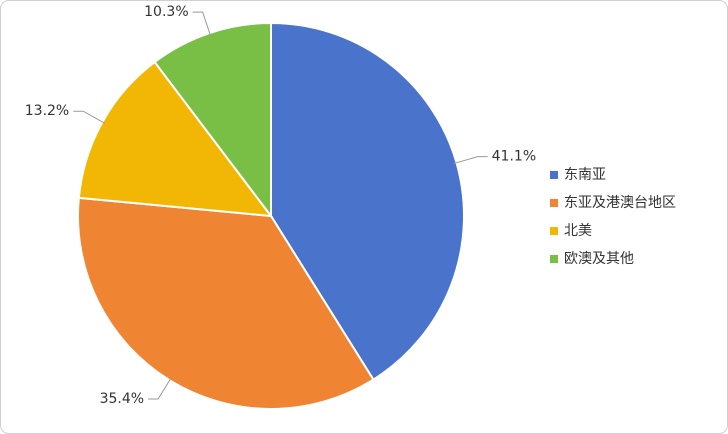  Describe the element at coordinates (122, 399) in the screenshot. I see `data-label: 35.4%` at that location.